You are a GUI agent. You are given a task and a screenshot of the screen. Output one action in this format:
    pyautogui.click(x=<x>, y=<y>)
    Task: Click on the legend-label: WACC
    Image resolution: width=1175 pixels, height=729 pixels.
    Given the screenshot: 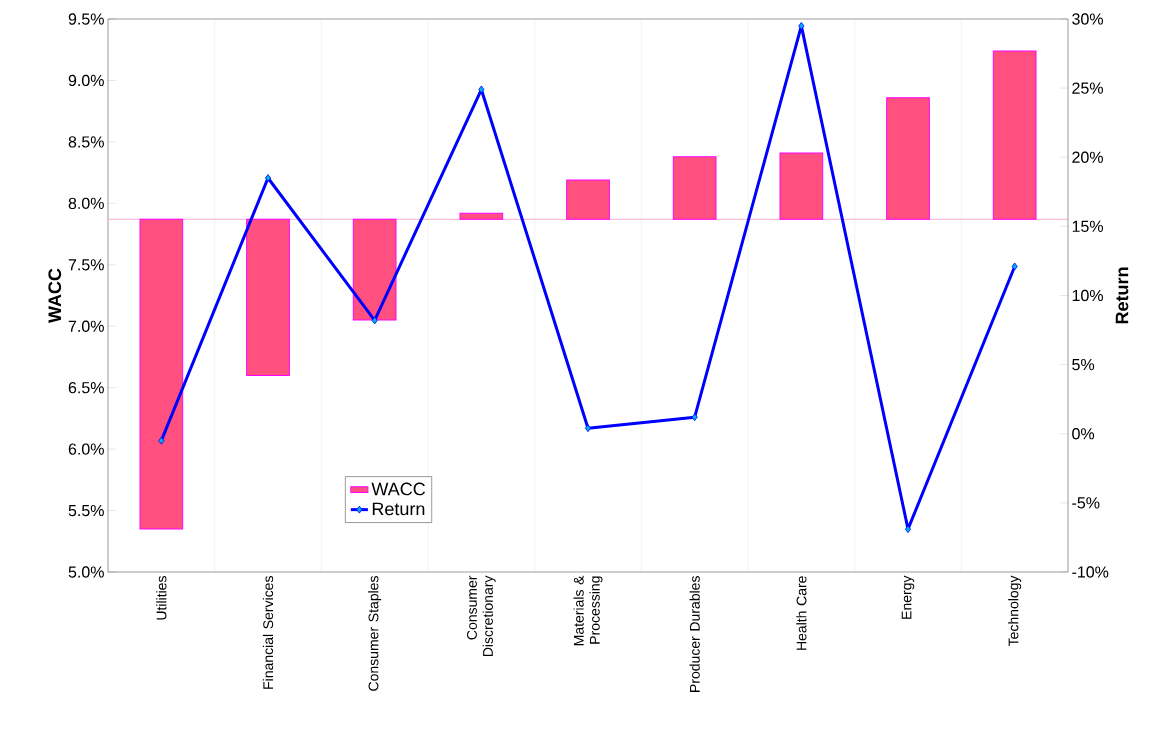 What is the action you would take?
    pyautogui.click(x=398, y=489)
    